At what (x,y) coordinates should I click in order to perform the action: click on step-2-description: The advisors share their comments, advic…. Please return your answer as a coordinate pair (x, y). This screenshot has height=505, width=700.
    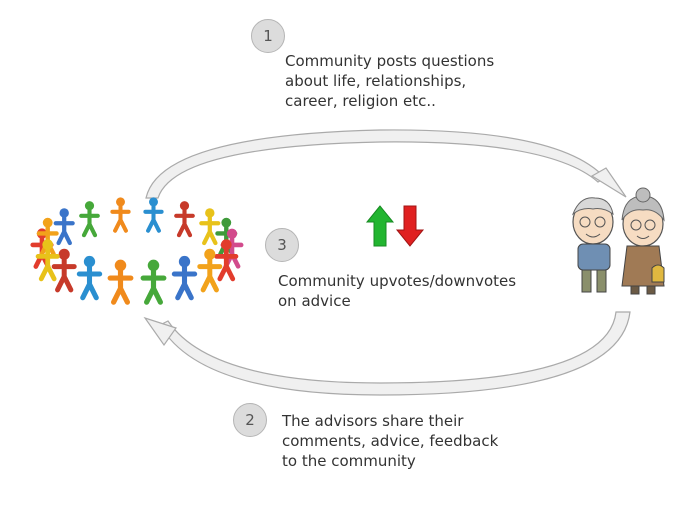
    Looking at the image, I should click on (390, 441).